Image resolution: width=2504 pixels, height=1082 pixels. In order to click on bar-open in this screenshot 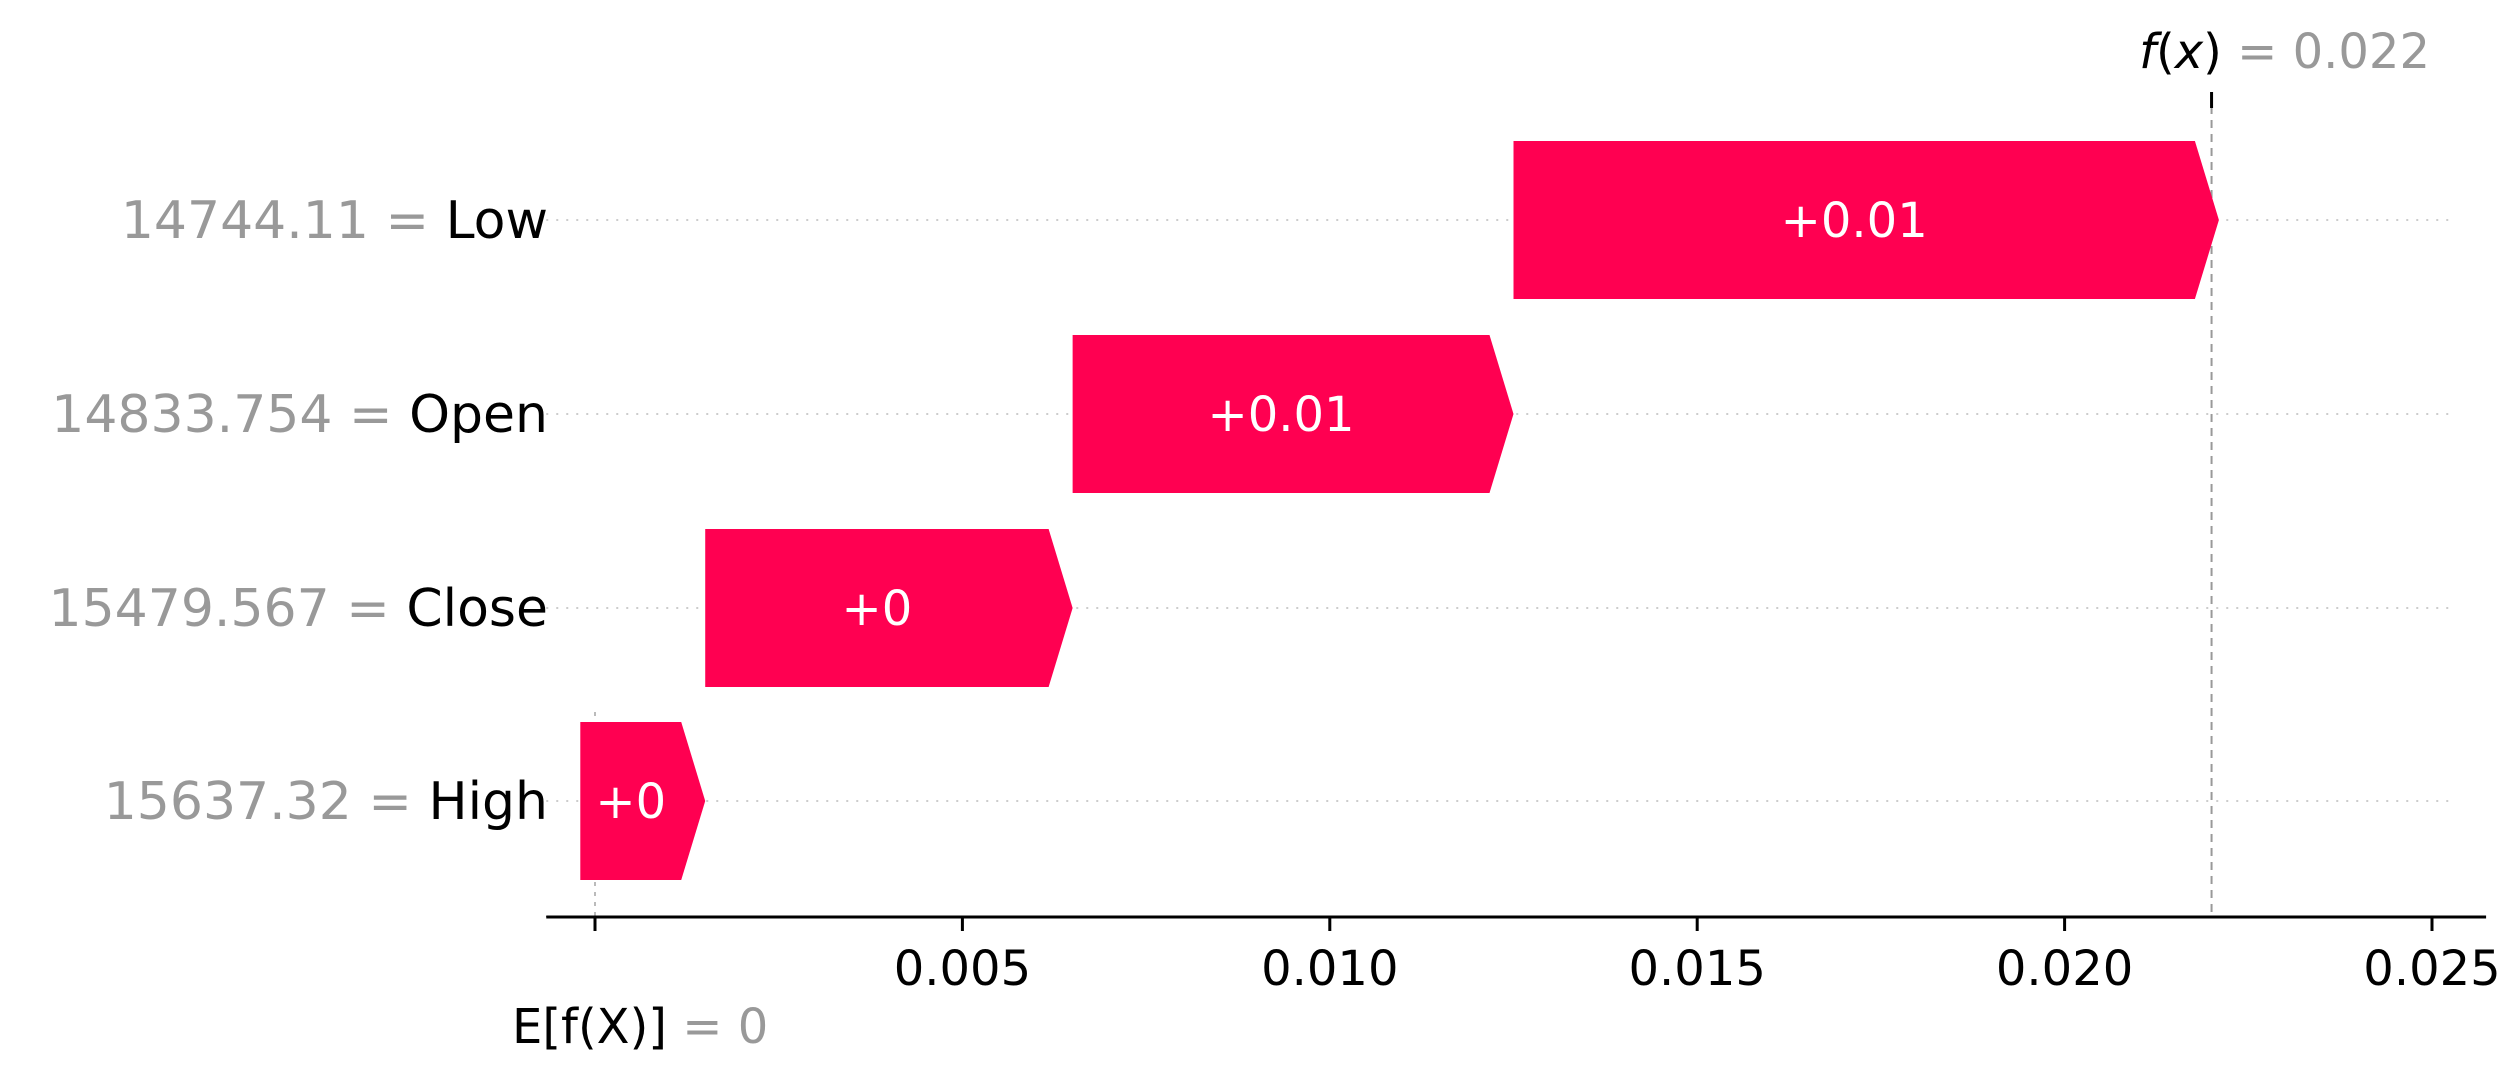, I will do `click(1293, 414)`.